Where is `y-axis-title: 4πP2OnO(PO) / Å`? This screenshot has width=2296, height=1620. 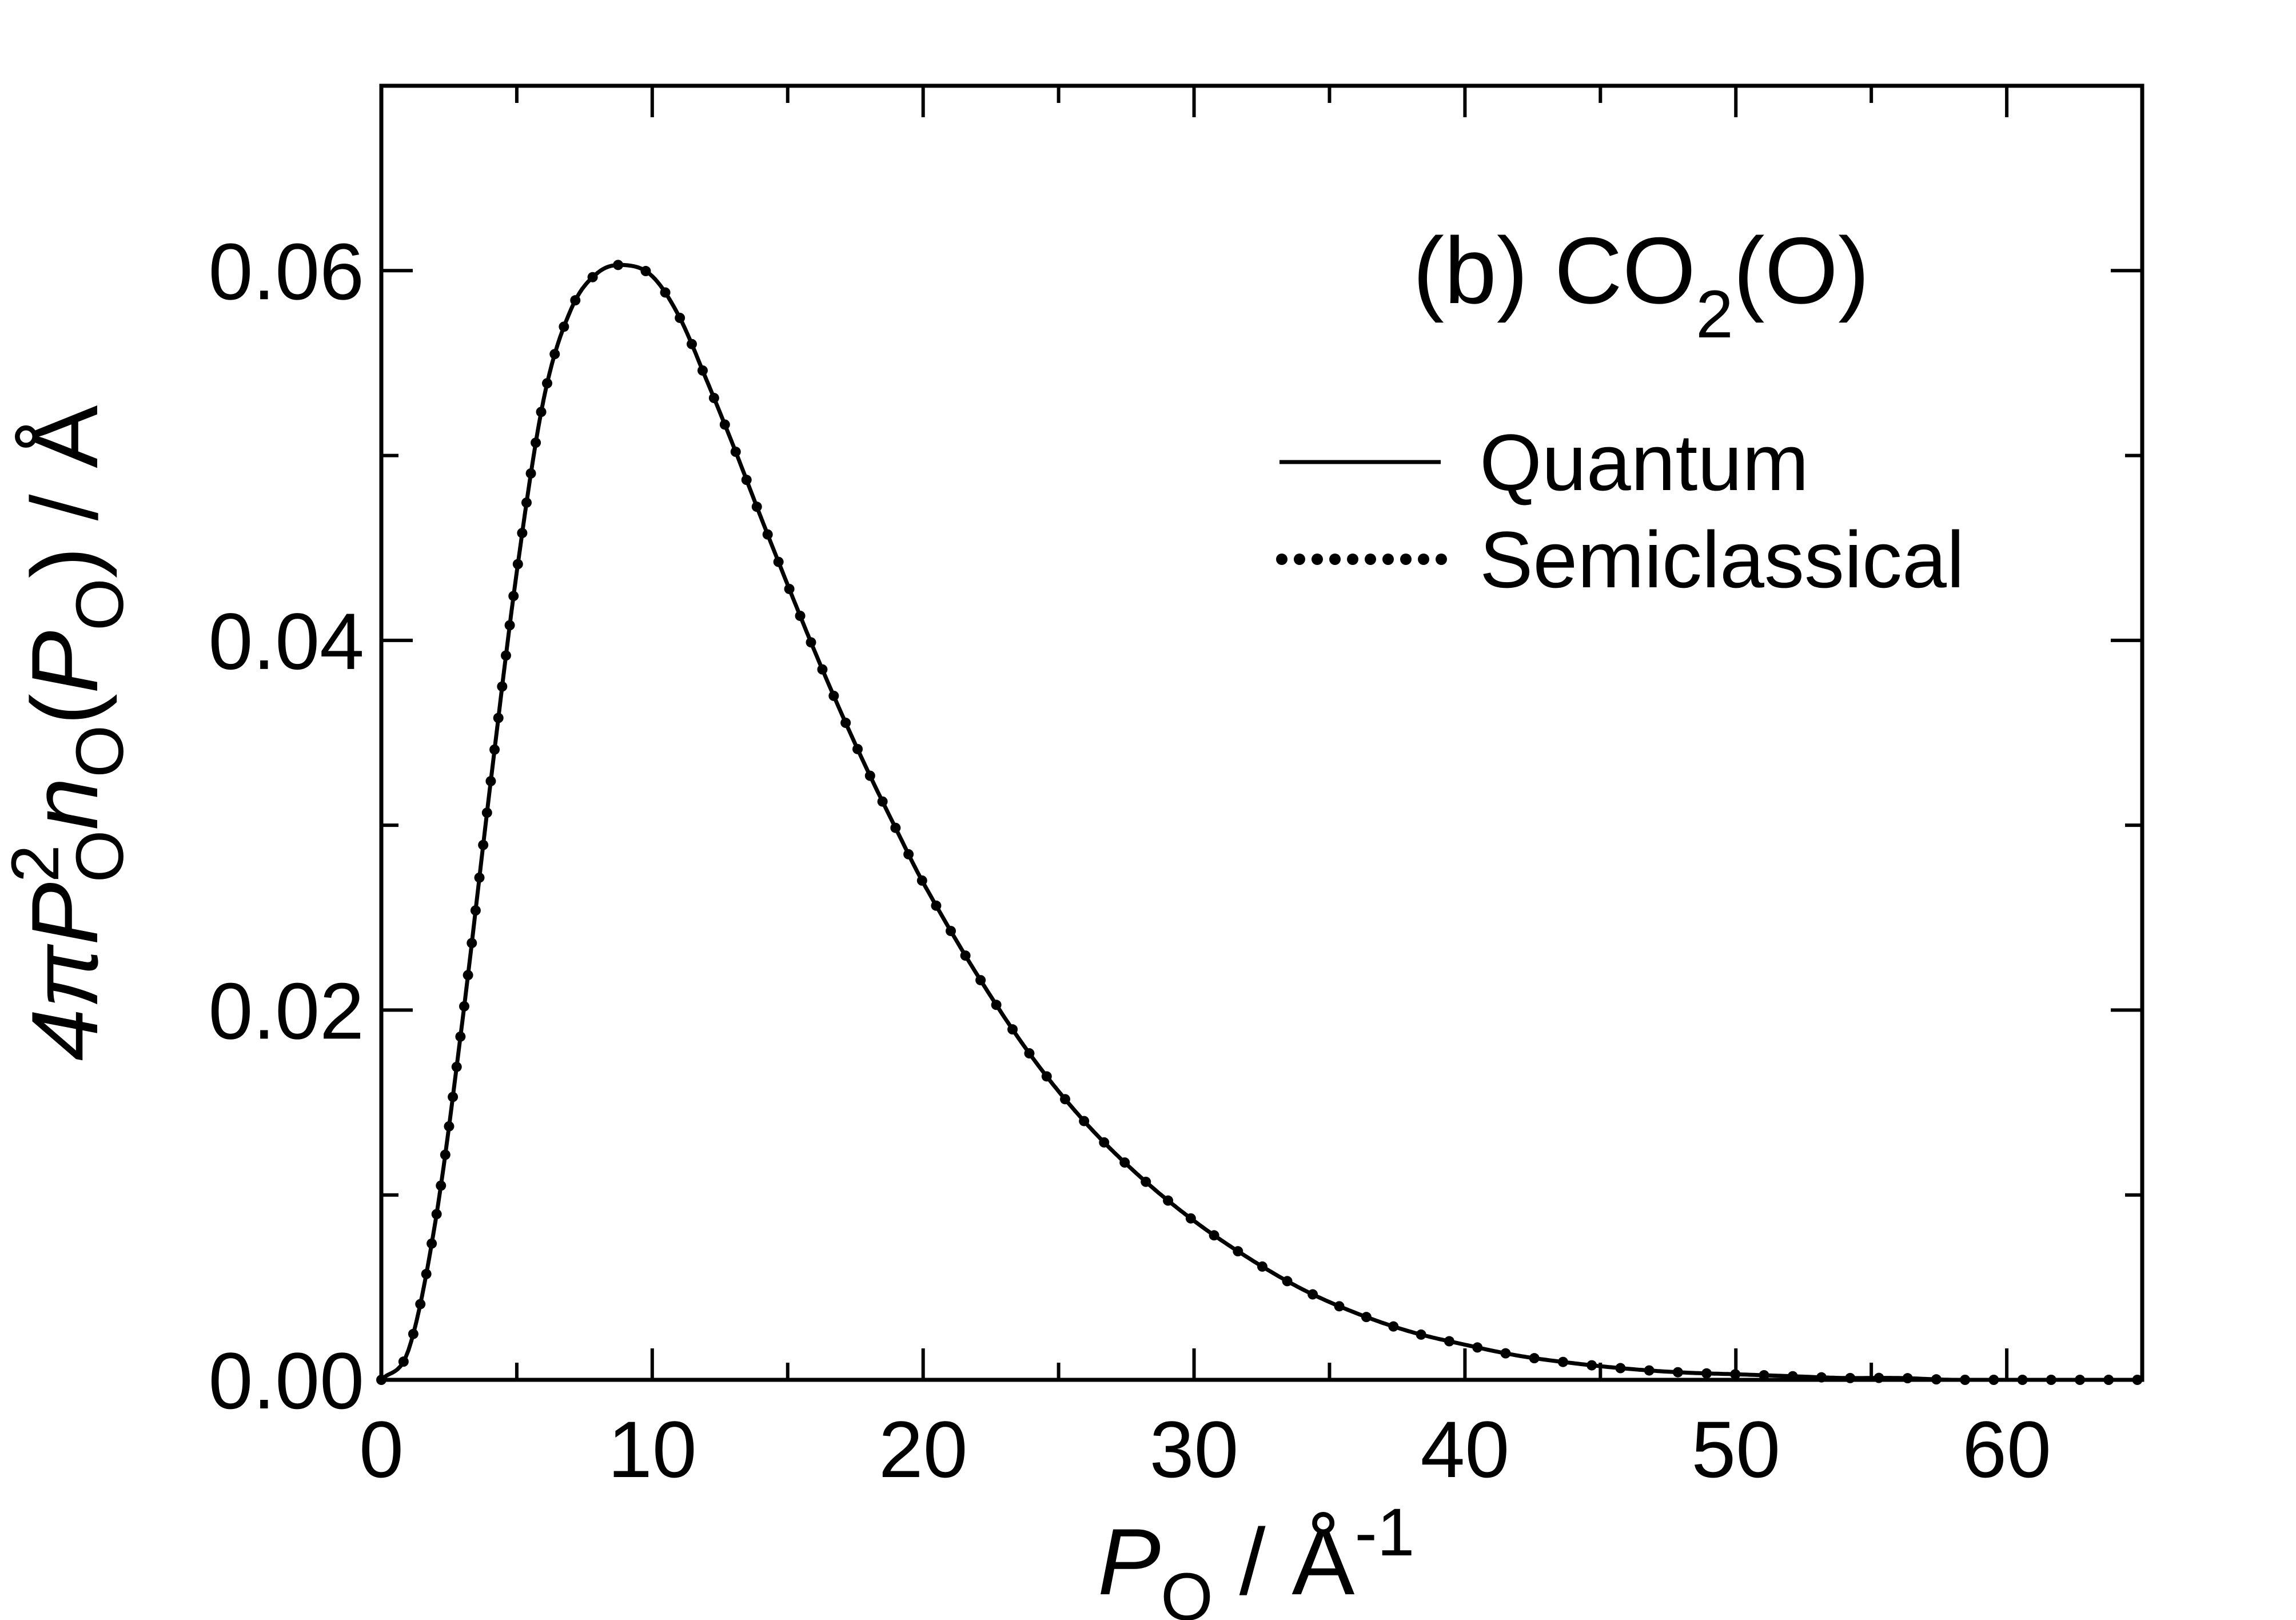 y-axis-title: 4πP2OnO(PO) / Å is located at coordinates (69, 733).